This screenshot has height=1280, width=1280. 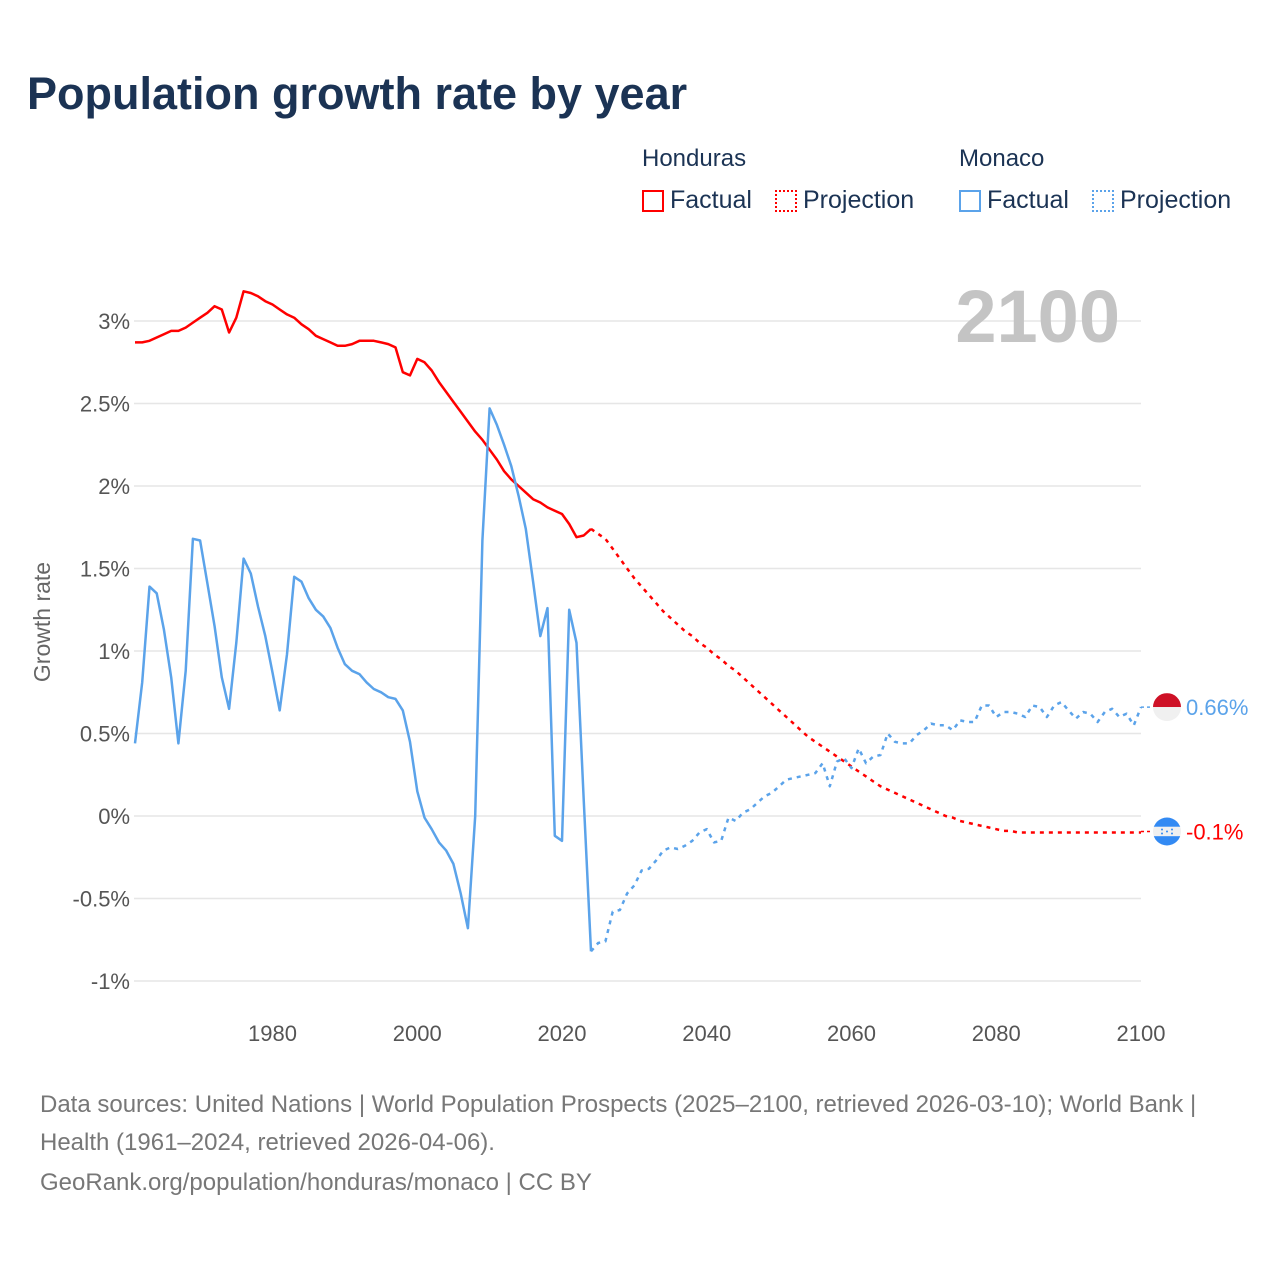 I want to click on x-tick-label: 2060, so click(x=851, y=1033).